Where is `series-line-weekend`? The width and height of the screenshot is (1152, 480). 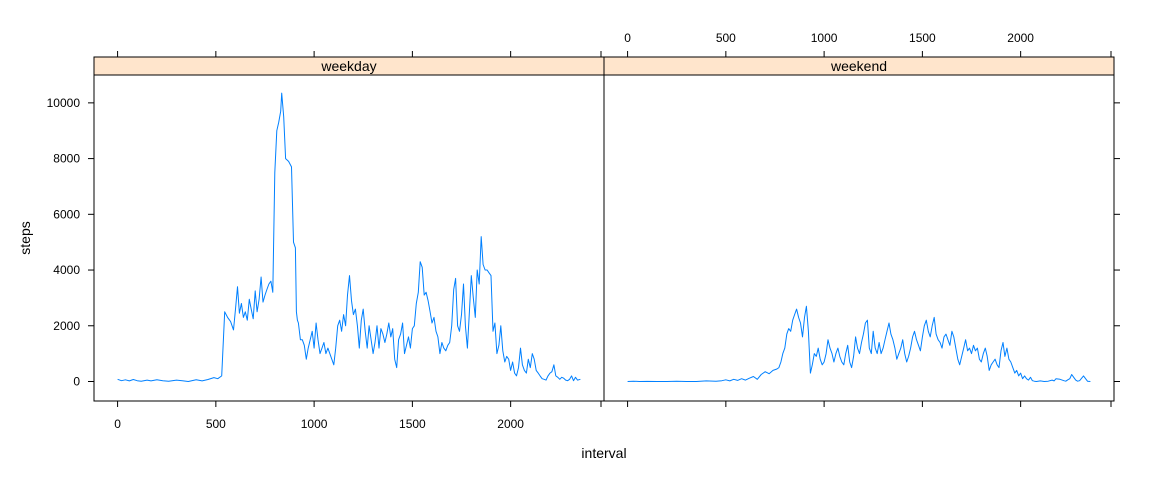 series-line-weekend is located at coordinates (859, 343).